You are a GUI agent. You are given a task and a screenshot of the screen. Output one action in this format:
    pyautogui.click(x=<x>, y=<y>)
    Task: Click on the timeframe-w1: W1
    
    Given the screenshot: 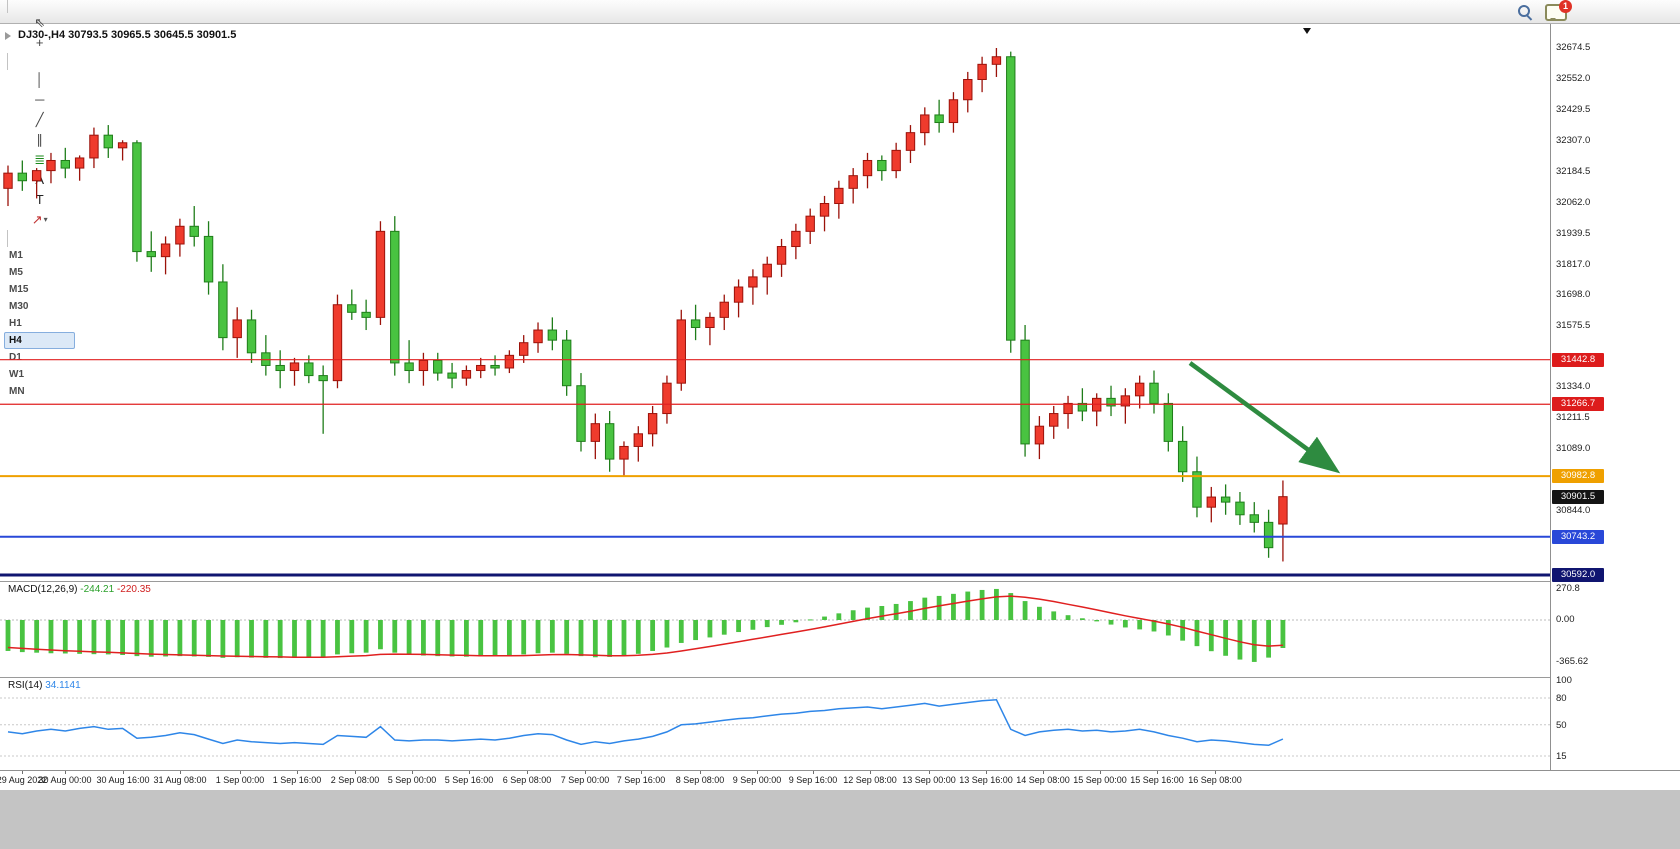 What is the action you would take?
    pyautogui.click(x=16, y=374)
    